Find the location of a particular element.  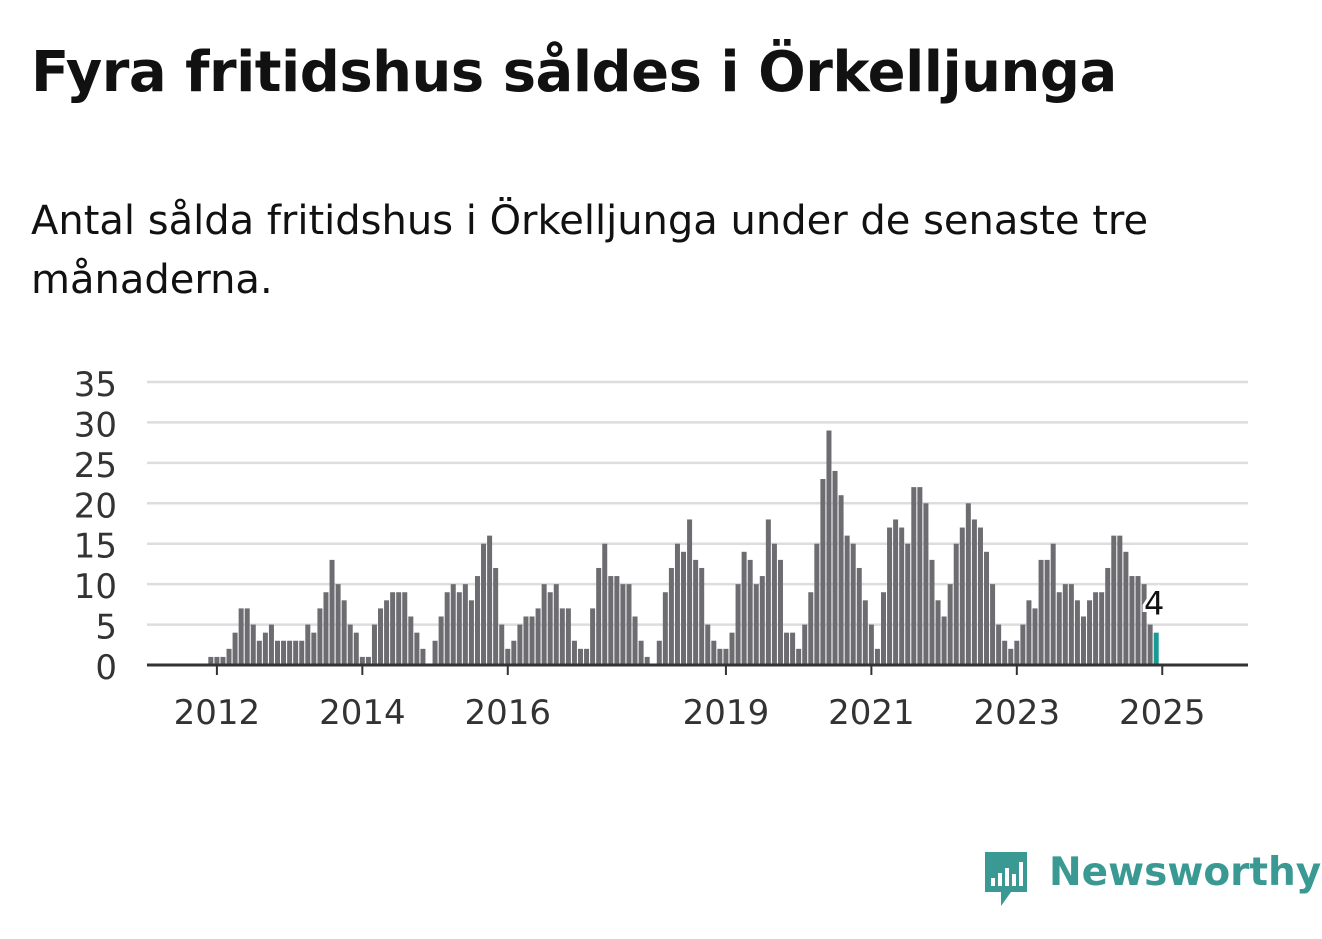

newsworthy-logo: Newsworthy is located at coordinates (1151, 880).